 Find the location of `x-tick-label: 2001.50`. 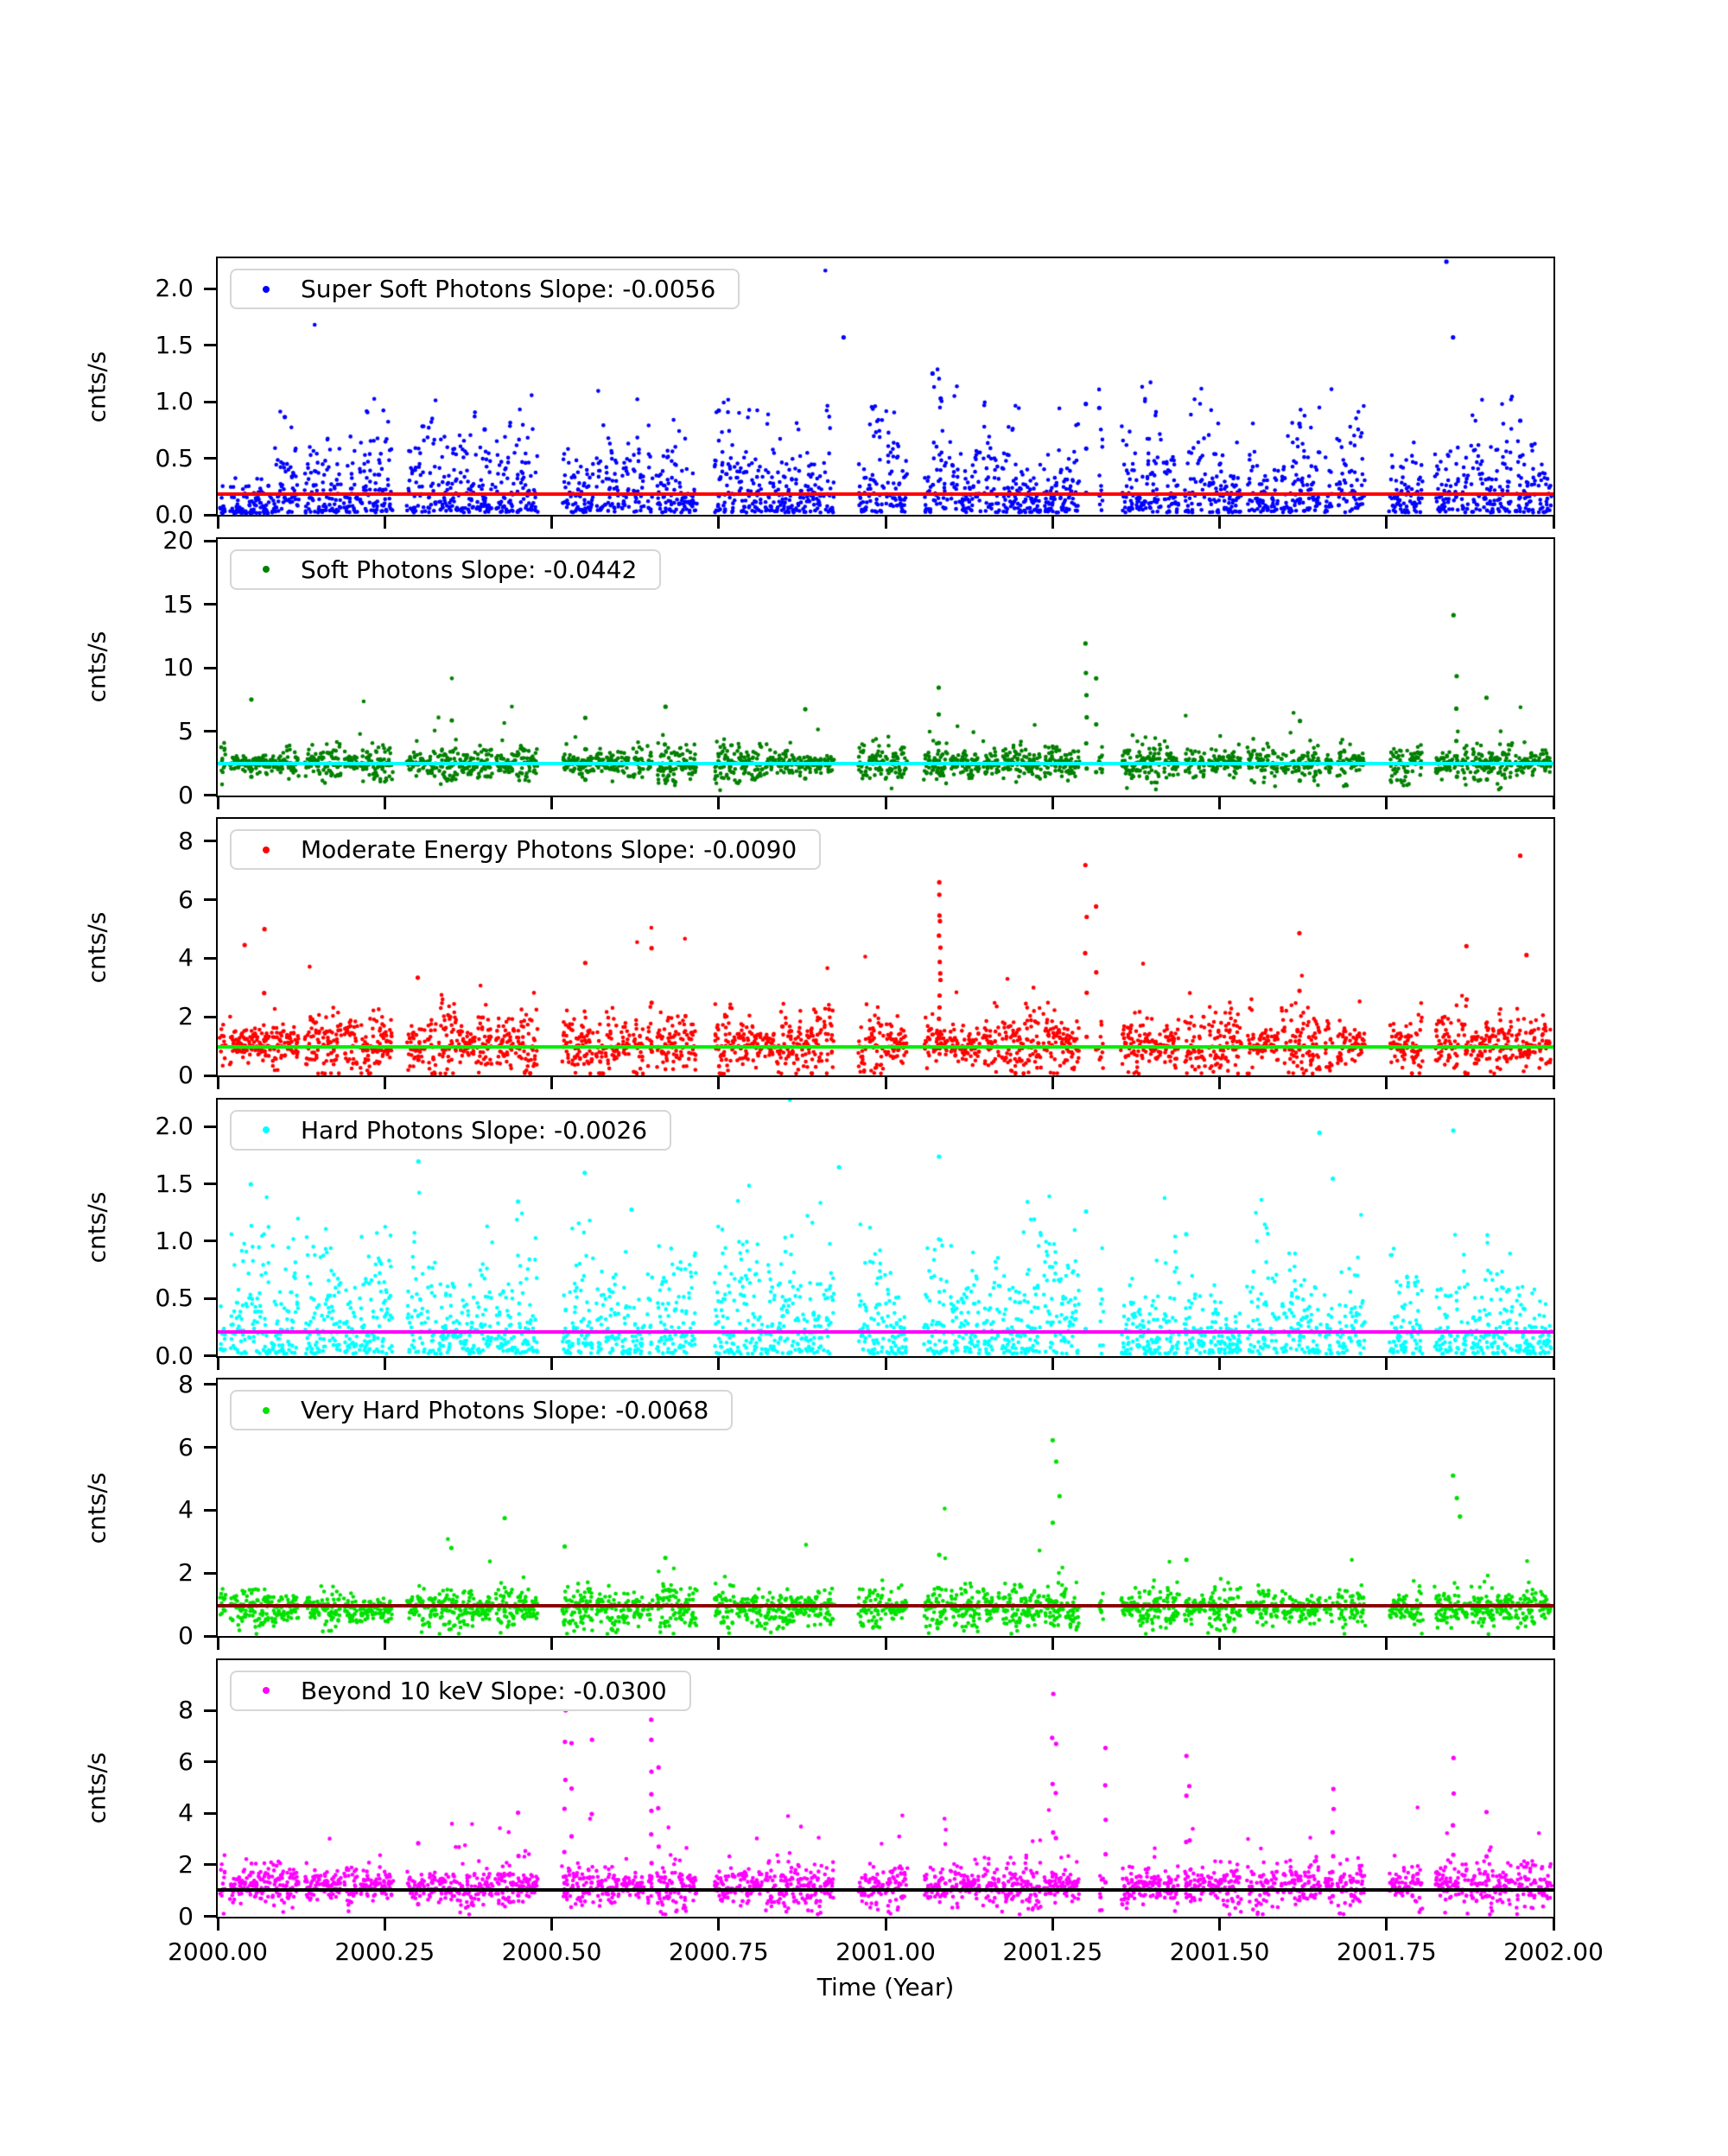

x-tick-label: 2001.50 is located at coordinates (1220, 1952).